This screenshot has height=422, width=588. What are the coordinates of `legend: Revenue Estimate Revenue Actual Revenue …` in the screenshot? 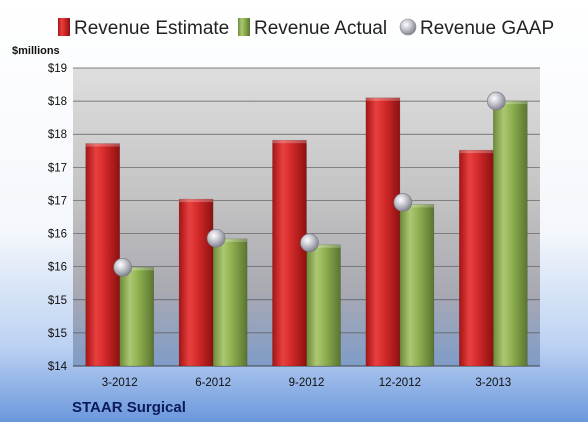 It's located at (306, 28).